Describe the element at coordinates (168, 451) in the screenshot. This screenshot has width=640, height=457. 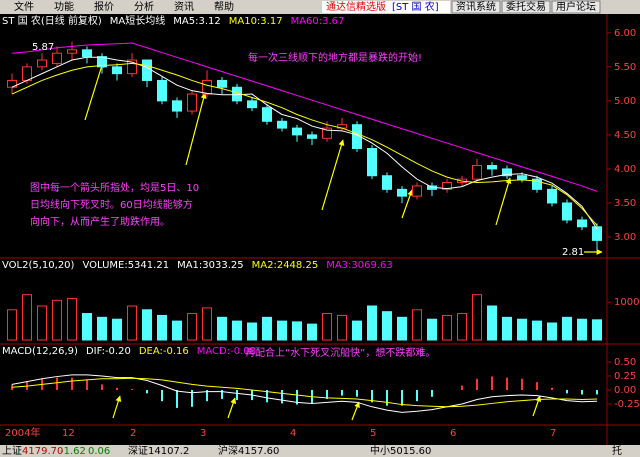
I see `status-item: 14107.2` at that location.